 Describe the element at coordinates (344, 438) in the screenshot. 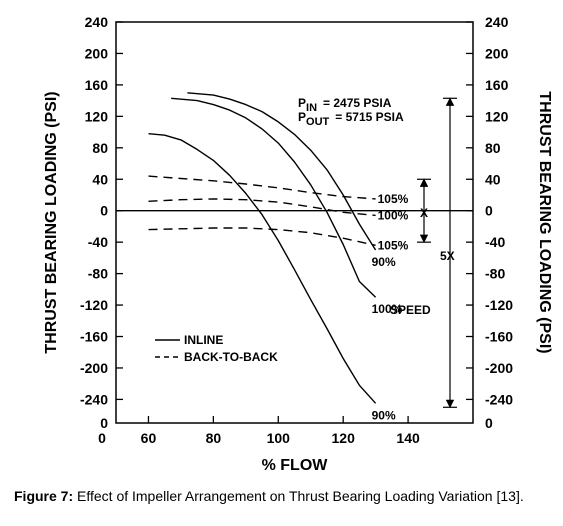

I see `x-tick-label: 120` at that location.